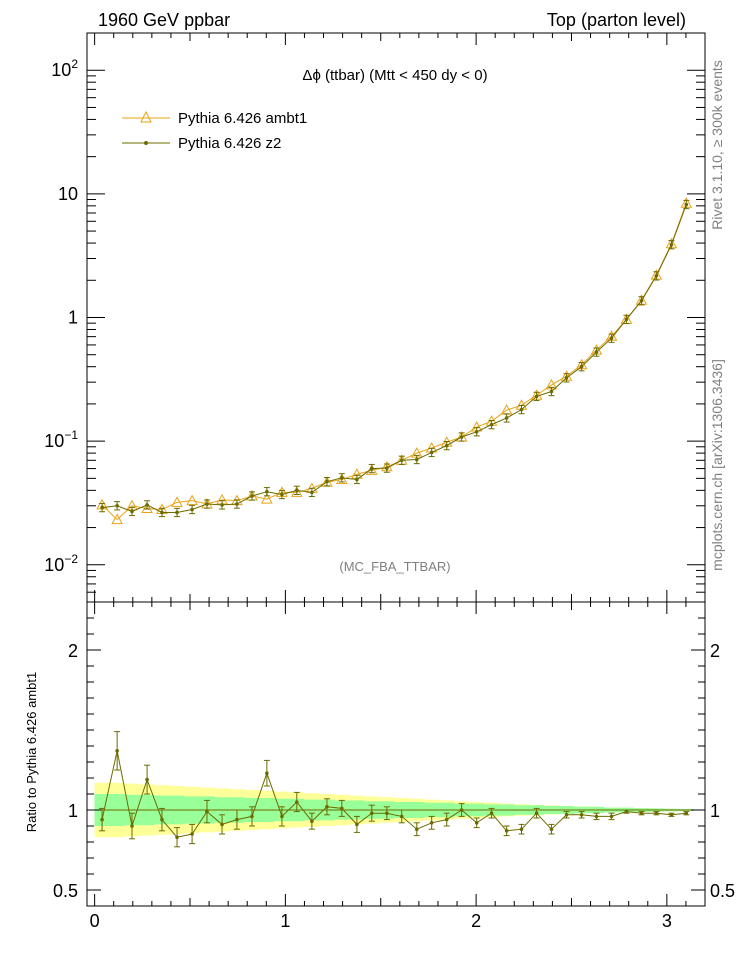  Describe the element at coordinates (64, 68) in the screenshot. I see `y-tick-label: 10²` at that location.